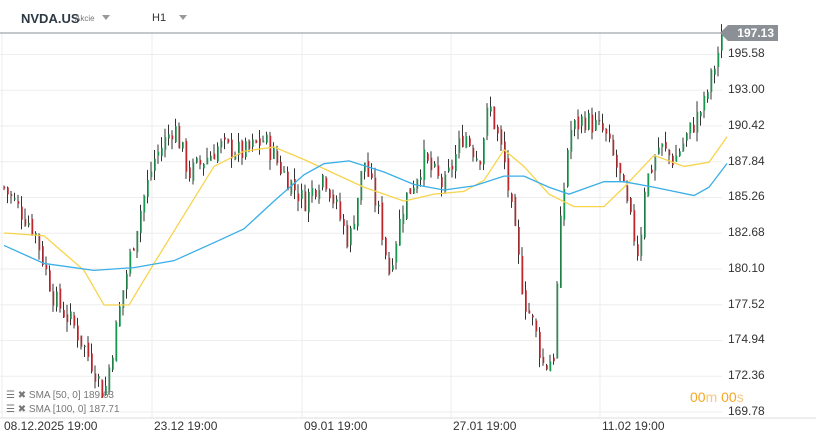 Image resolution: width=816 pixels, height=443 pixels. What do you see at coordinates (746, 267) in the screenshot?
I see `y-tick-label: 180.10` at bounding box center [746, 267].